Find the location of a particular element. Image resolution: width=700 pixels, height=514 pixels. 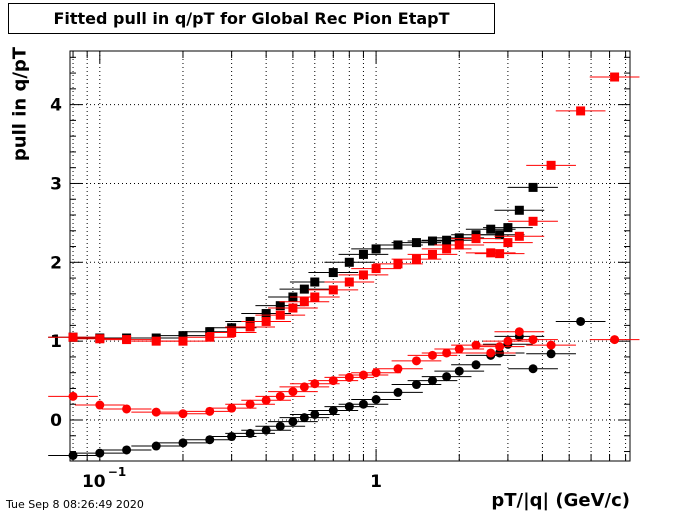

y-tick-label: 1 is located at coordinates (56, 342).